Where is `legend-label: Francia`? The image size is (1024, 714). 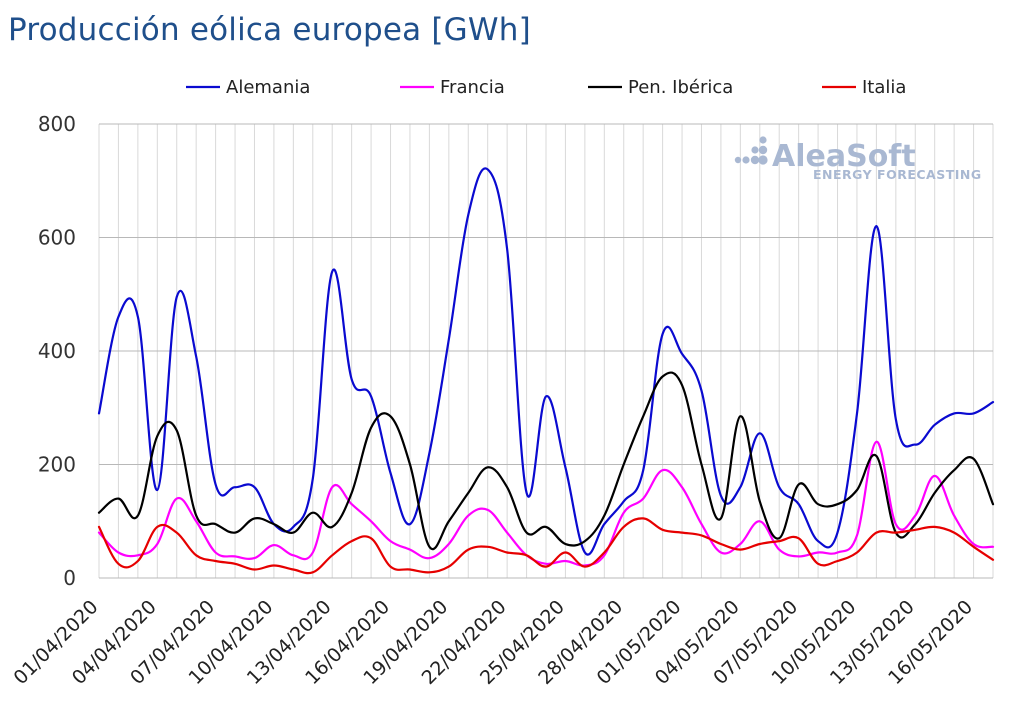 legend-label: Francia is located at coordinates (472, 87).